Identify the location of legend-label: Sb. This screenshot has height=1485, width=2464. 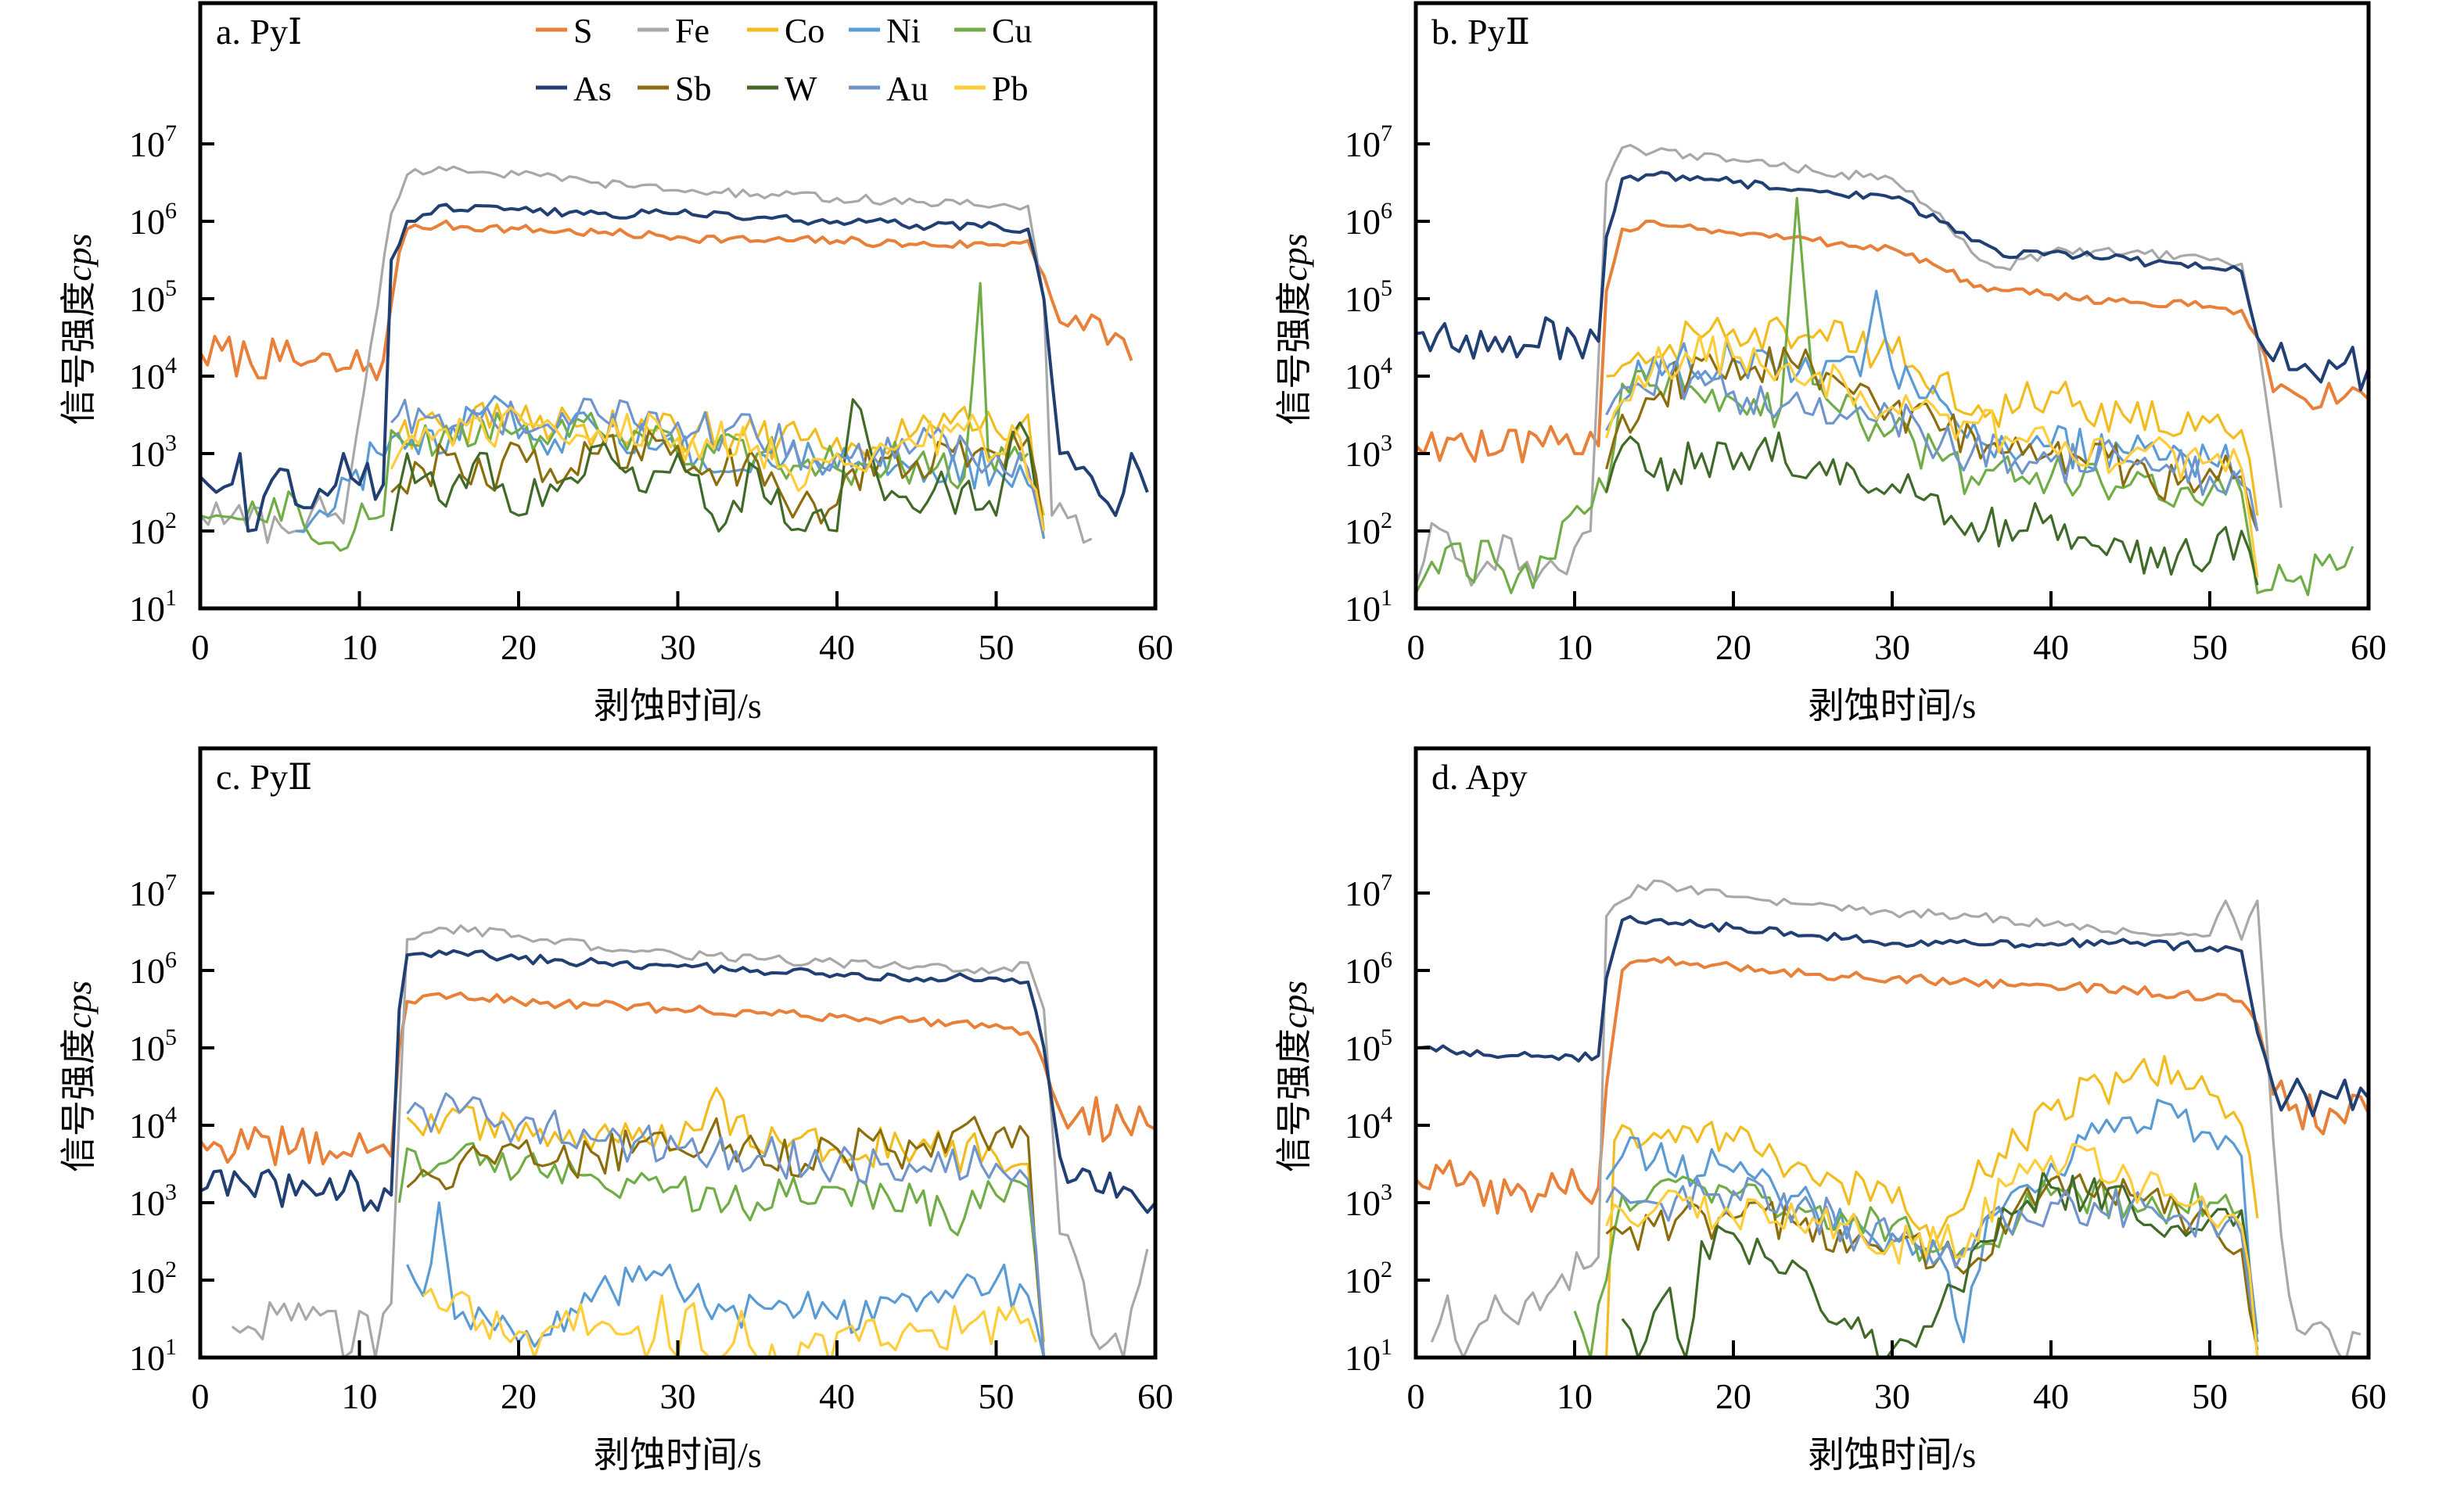
(693, 89).